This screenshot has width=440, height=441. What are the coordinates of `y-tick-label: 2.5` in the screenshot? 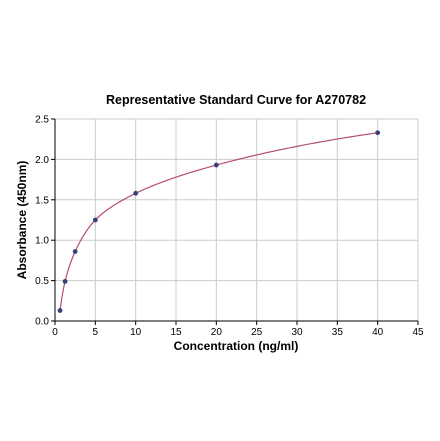 It's located at (42, 120).